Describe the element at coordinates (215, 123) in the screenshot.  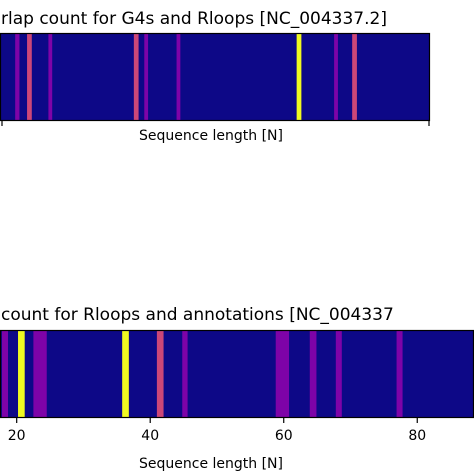
I see `top-tick-group` at that location.